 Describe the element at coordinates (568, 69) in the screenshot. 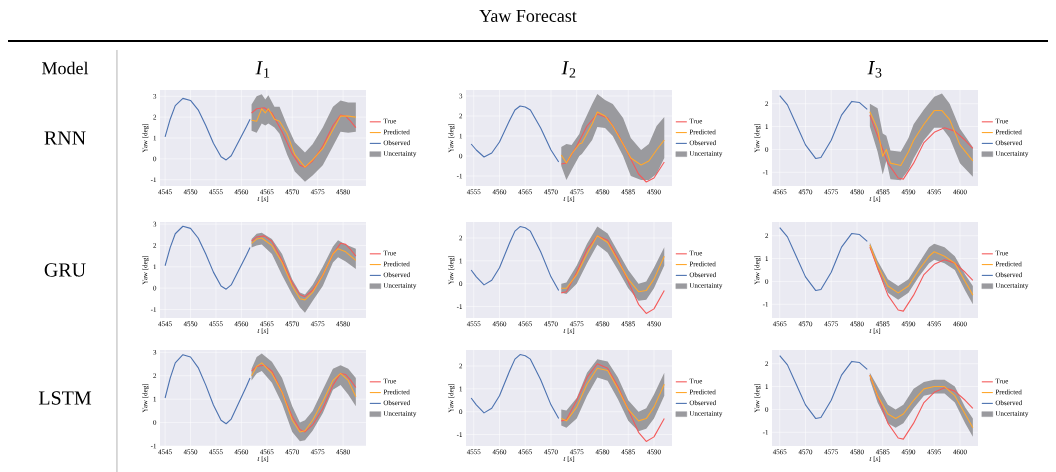

I see `chart-title: I$_{2}$` at that location.